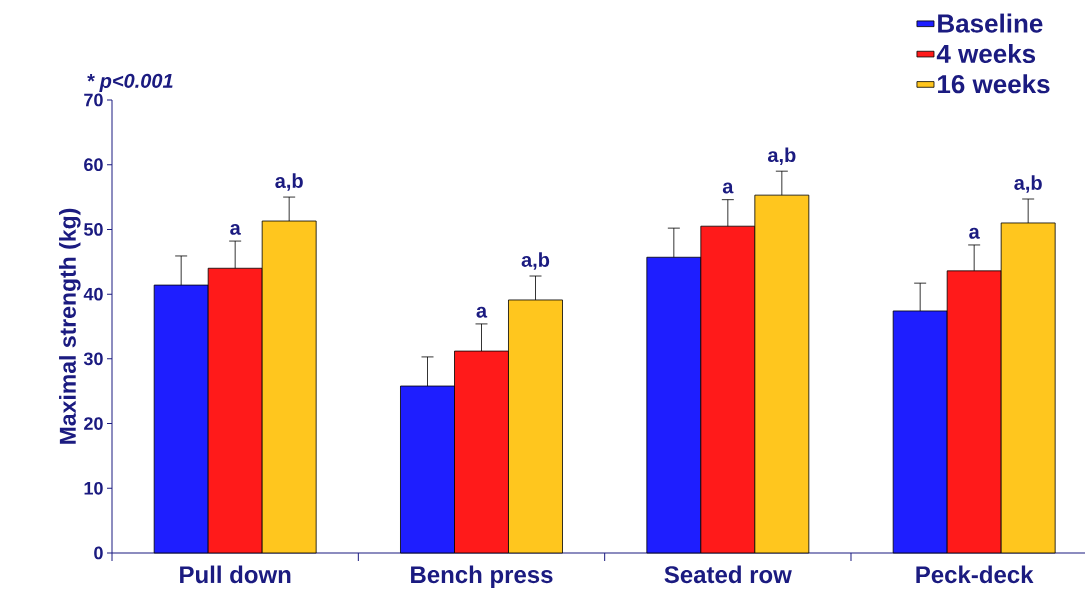 The height and width of the screenshot is (614, 1091). Describe the element at coordinates (130, 82) in the screenshot. I see `text: * p<0.001` at that location.